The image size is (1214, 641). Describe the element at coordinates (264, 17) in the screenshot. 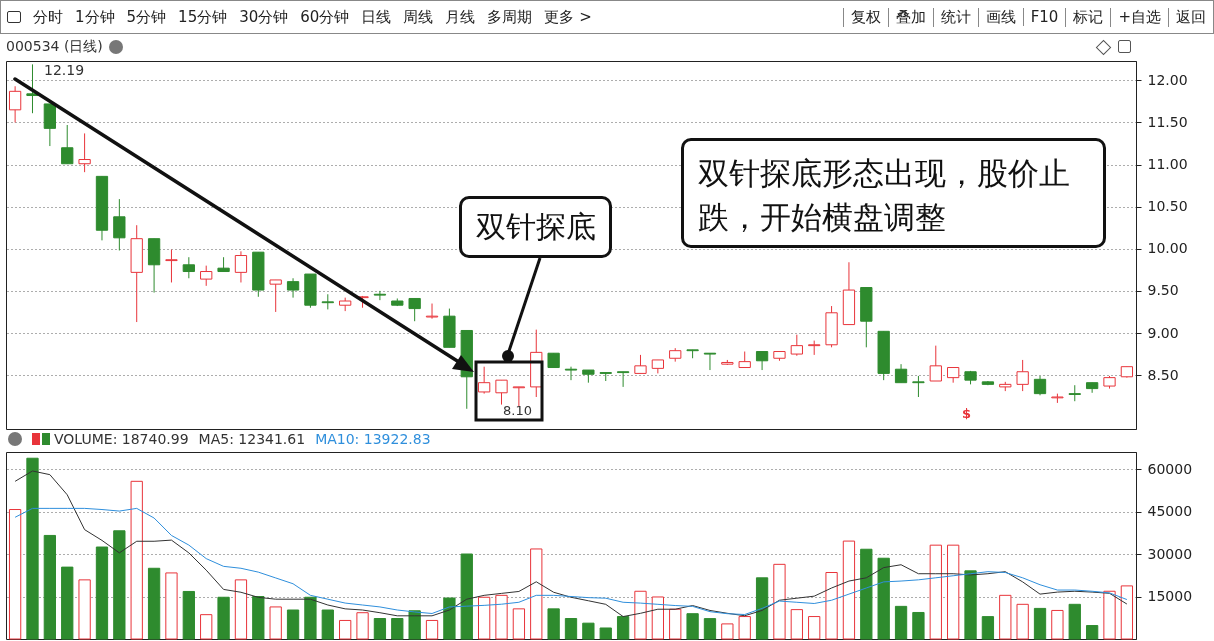

I see `text: 30分钟` at that location.